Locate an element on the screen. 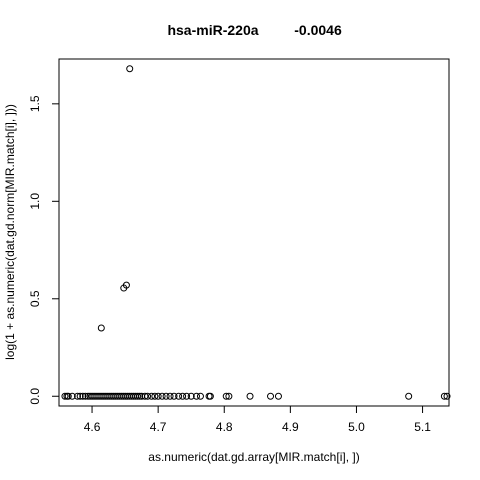 This screenshot has width=480, height=480. x-tick-label: 4.6 is located at coordinates (92, 427).